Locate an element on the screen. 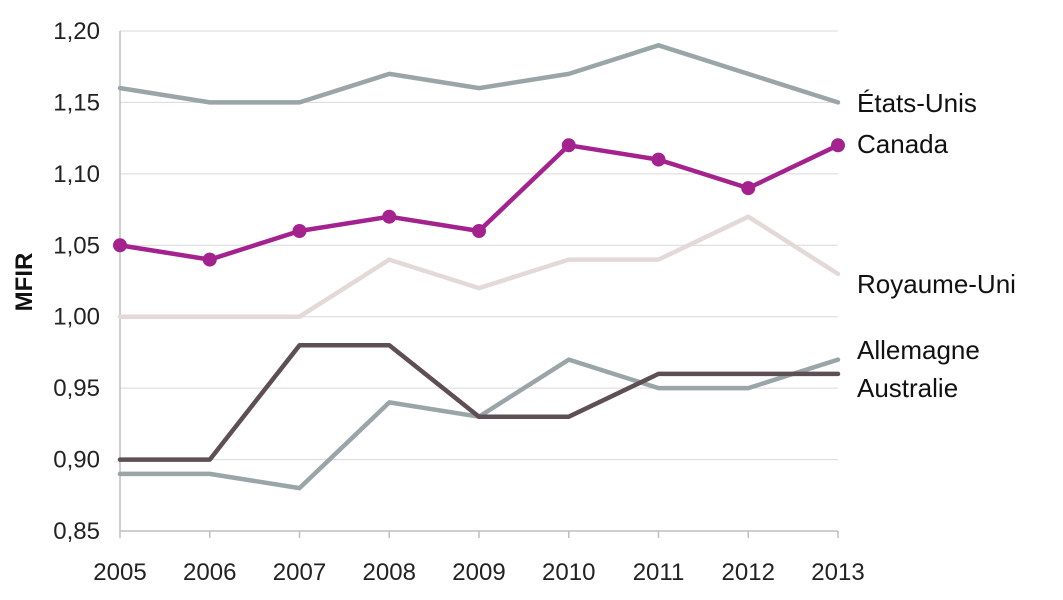 This screenshot has height=600, width=1063. series-markers is located at coordinates (479, 202).